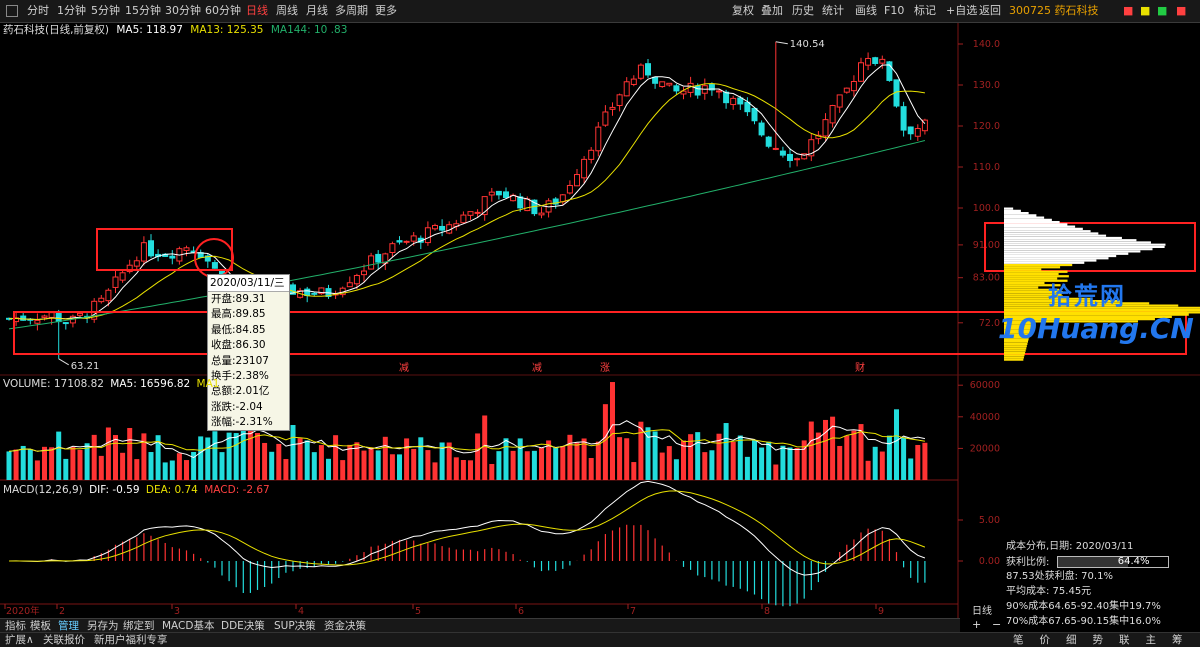  Describe the element at coordinates (164, 249) in the screenshot. I see `highlight-box-top` at that location.